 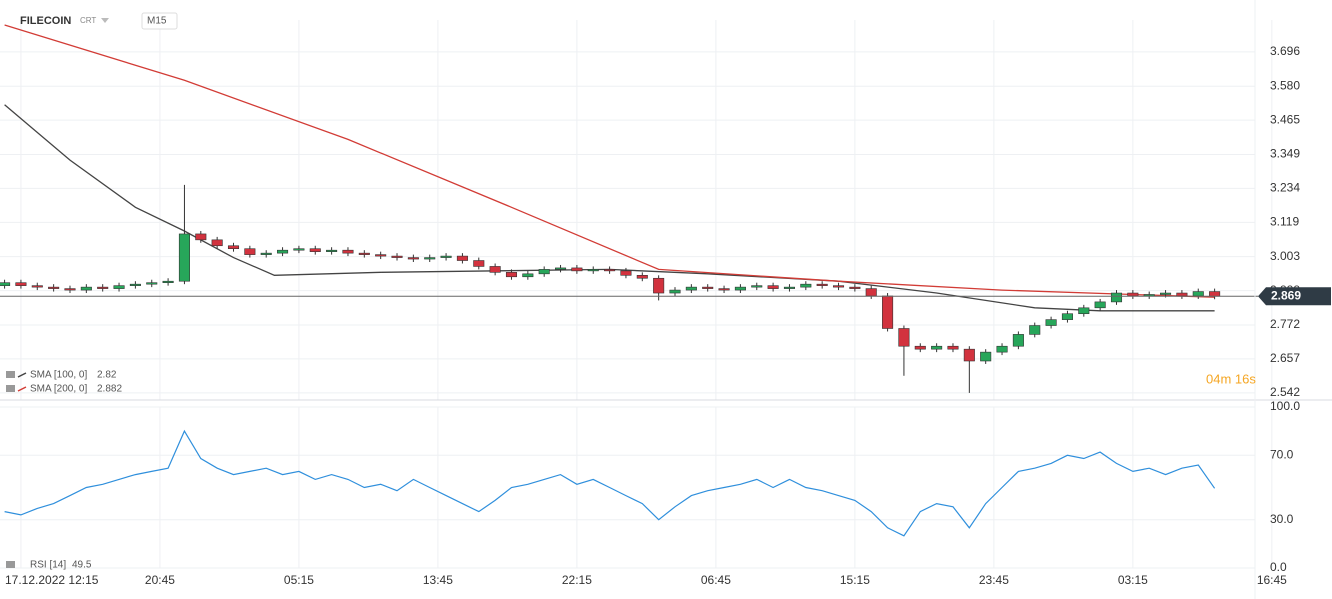 I want to click on x-tick-label: 15:15, so click(x=855, y=580).